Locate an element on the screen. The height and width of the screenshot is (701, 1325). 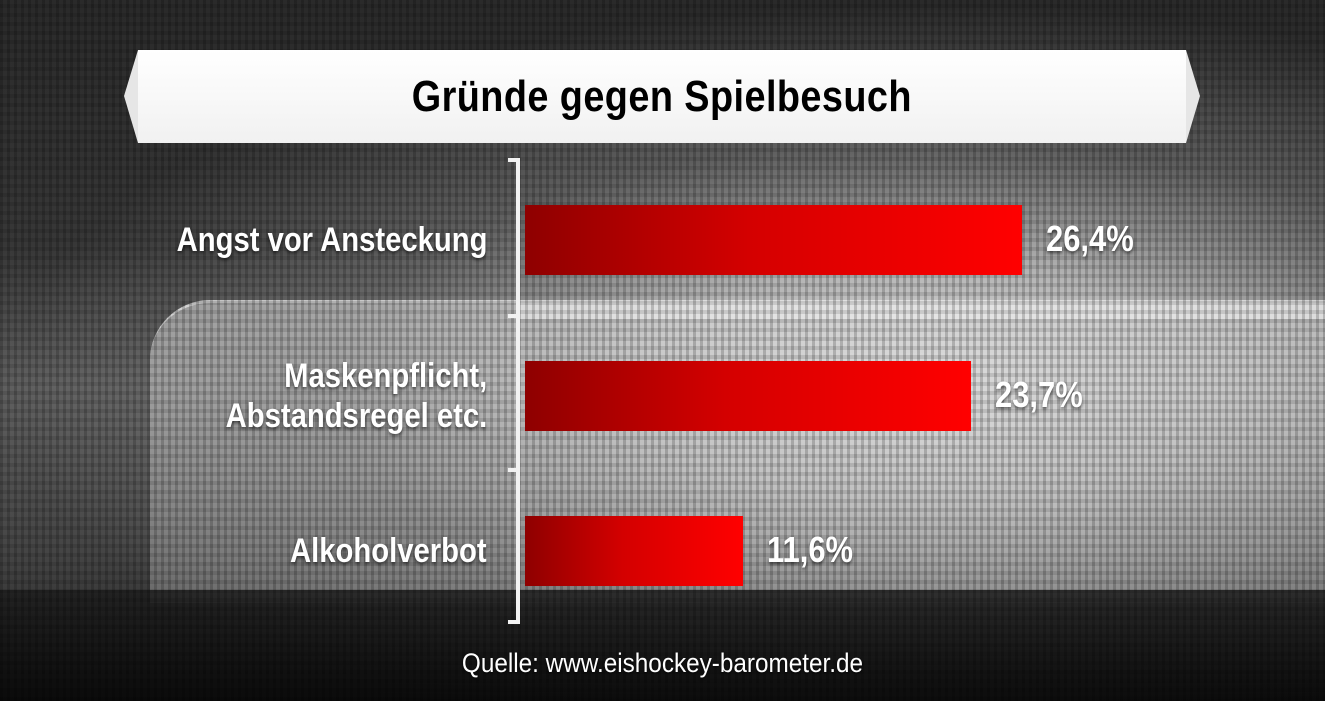
data-label: 26,4% is located at coordinates (1090, 238).